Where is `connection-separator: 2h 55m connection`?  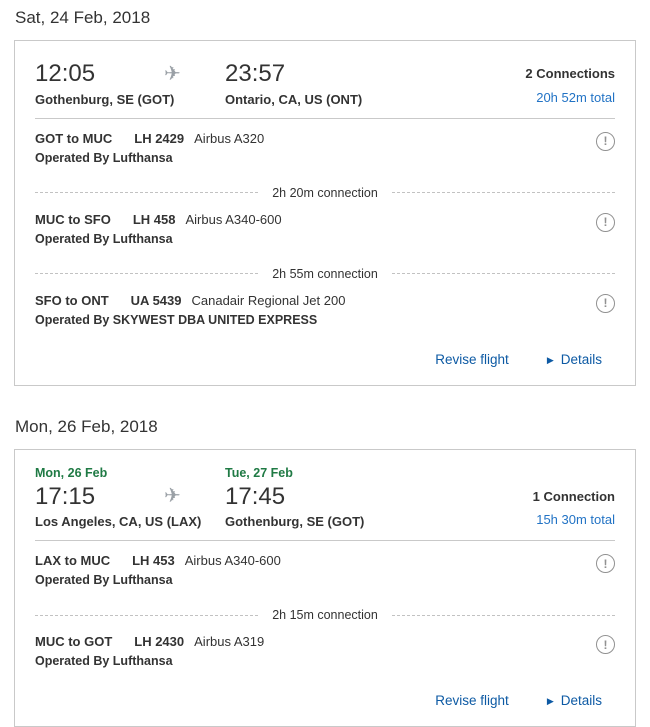
connection-separator: 2h 55m connection is located at coordinates (325, 274).